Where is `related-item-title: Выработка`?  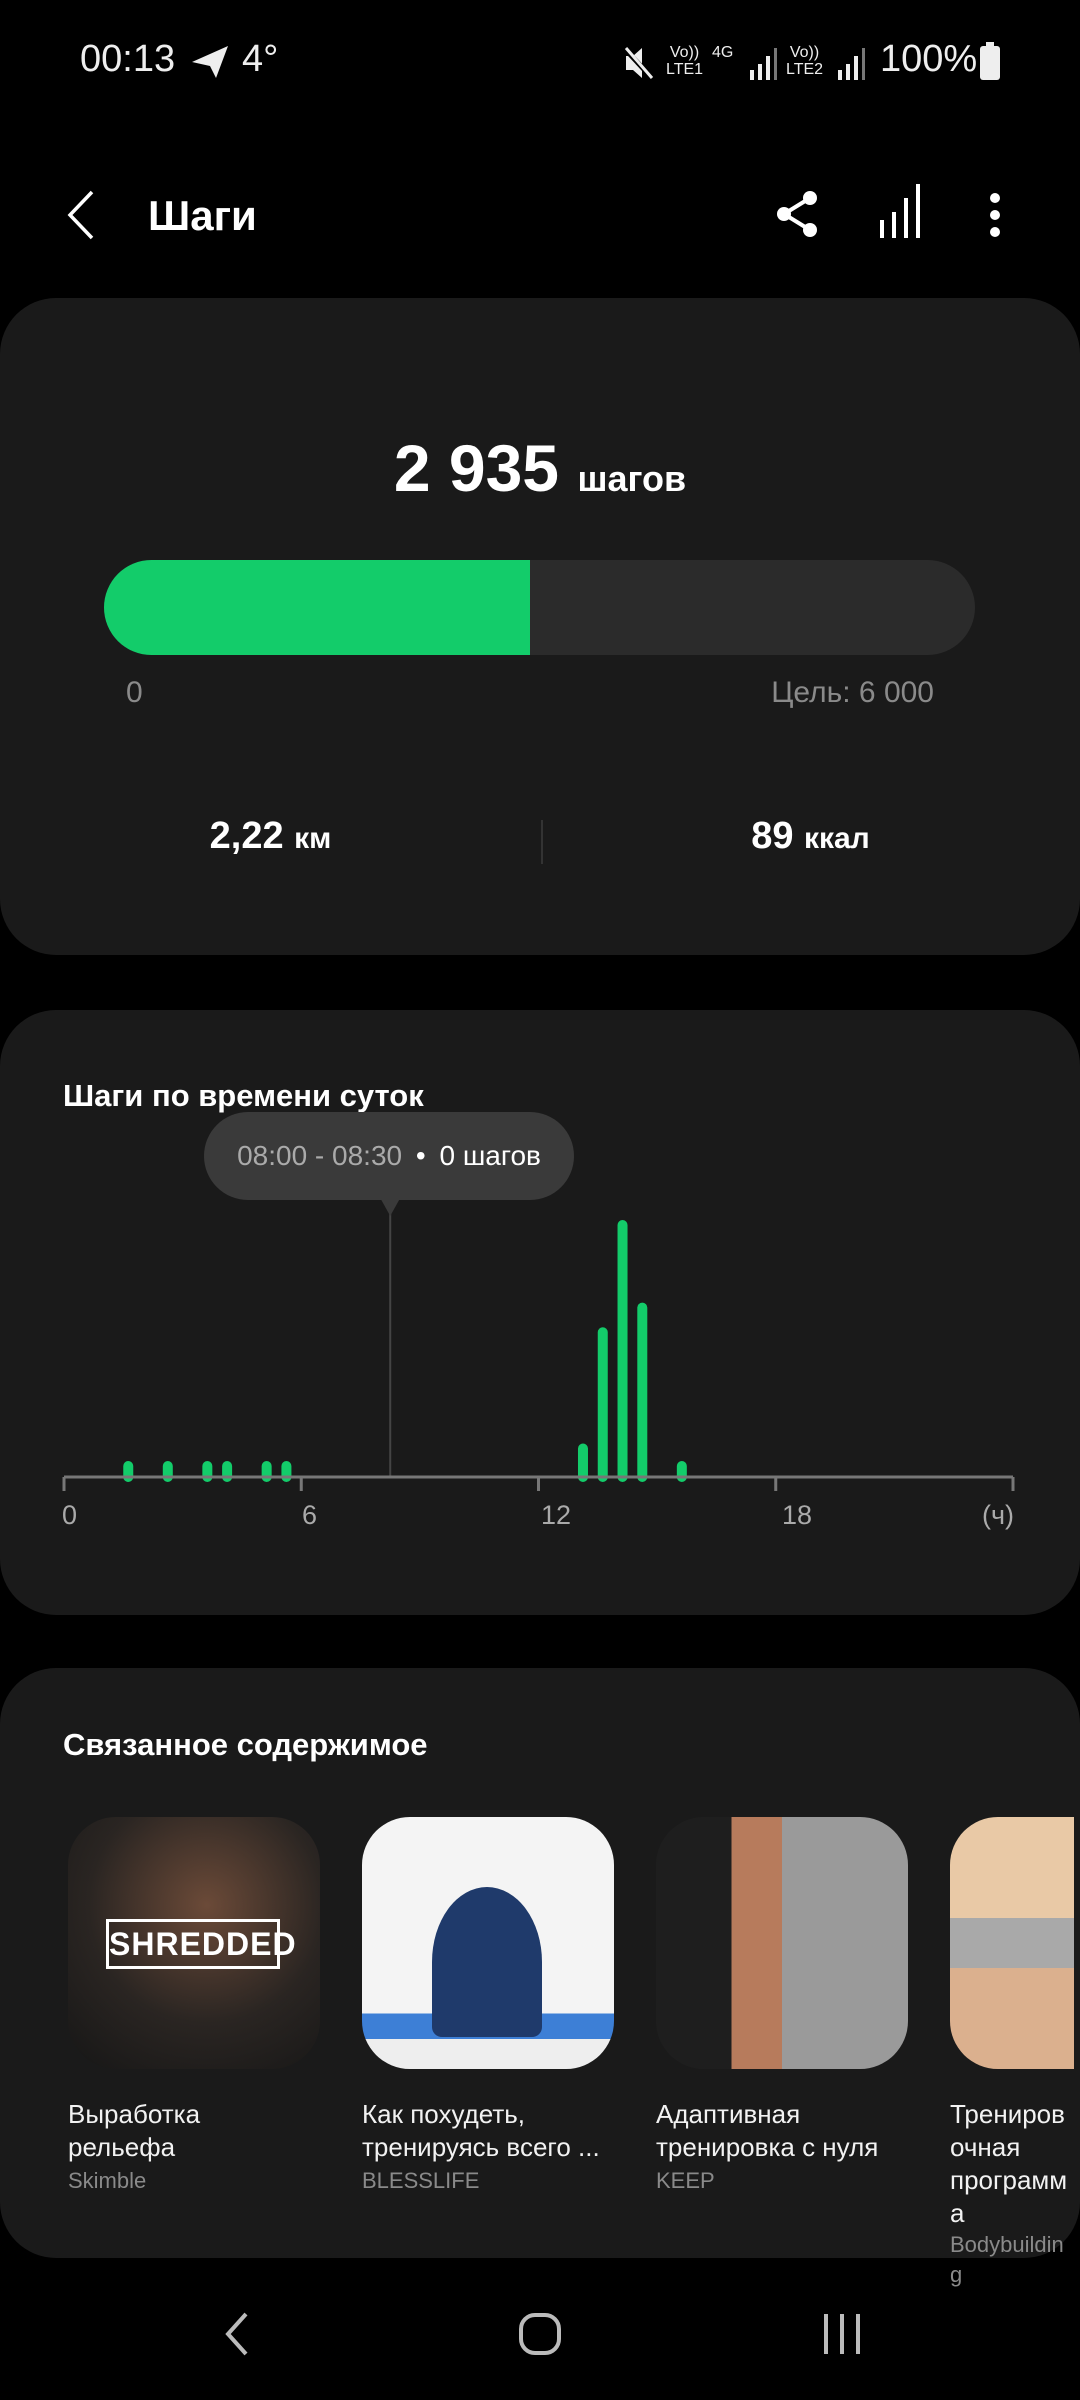
related-item-title: Выработка is located at coordinates (134, 2114).